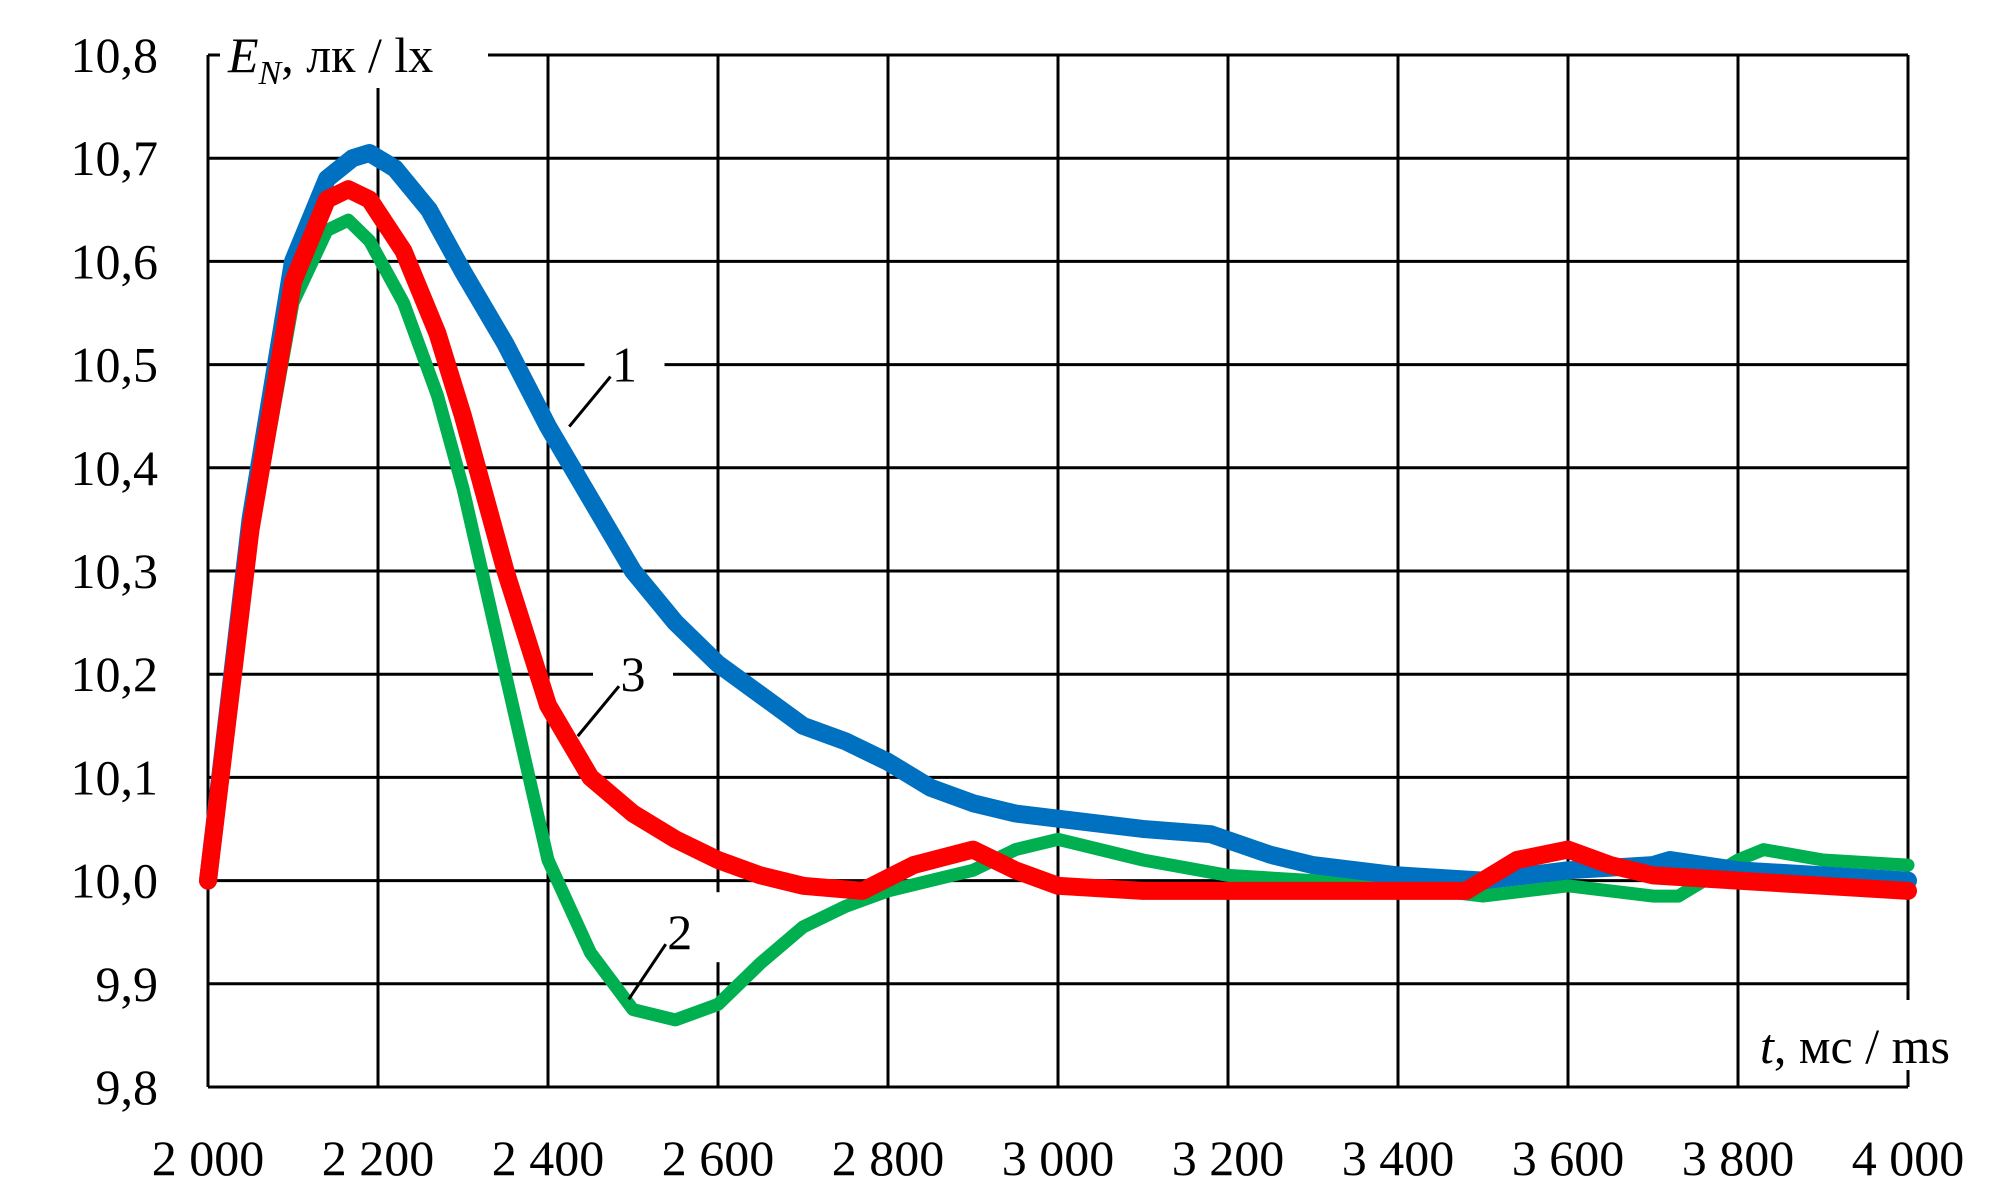 This screenshot has height=1195, width=2006. What do you see at coordinates (718, 1158) in the screenshot?
I see `x-tick-label: 2 600` at bounding box center [718, 1158].